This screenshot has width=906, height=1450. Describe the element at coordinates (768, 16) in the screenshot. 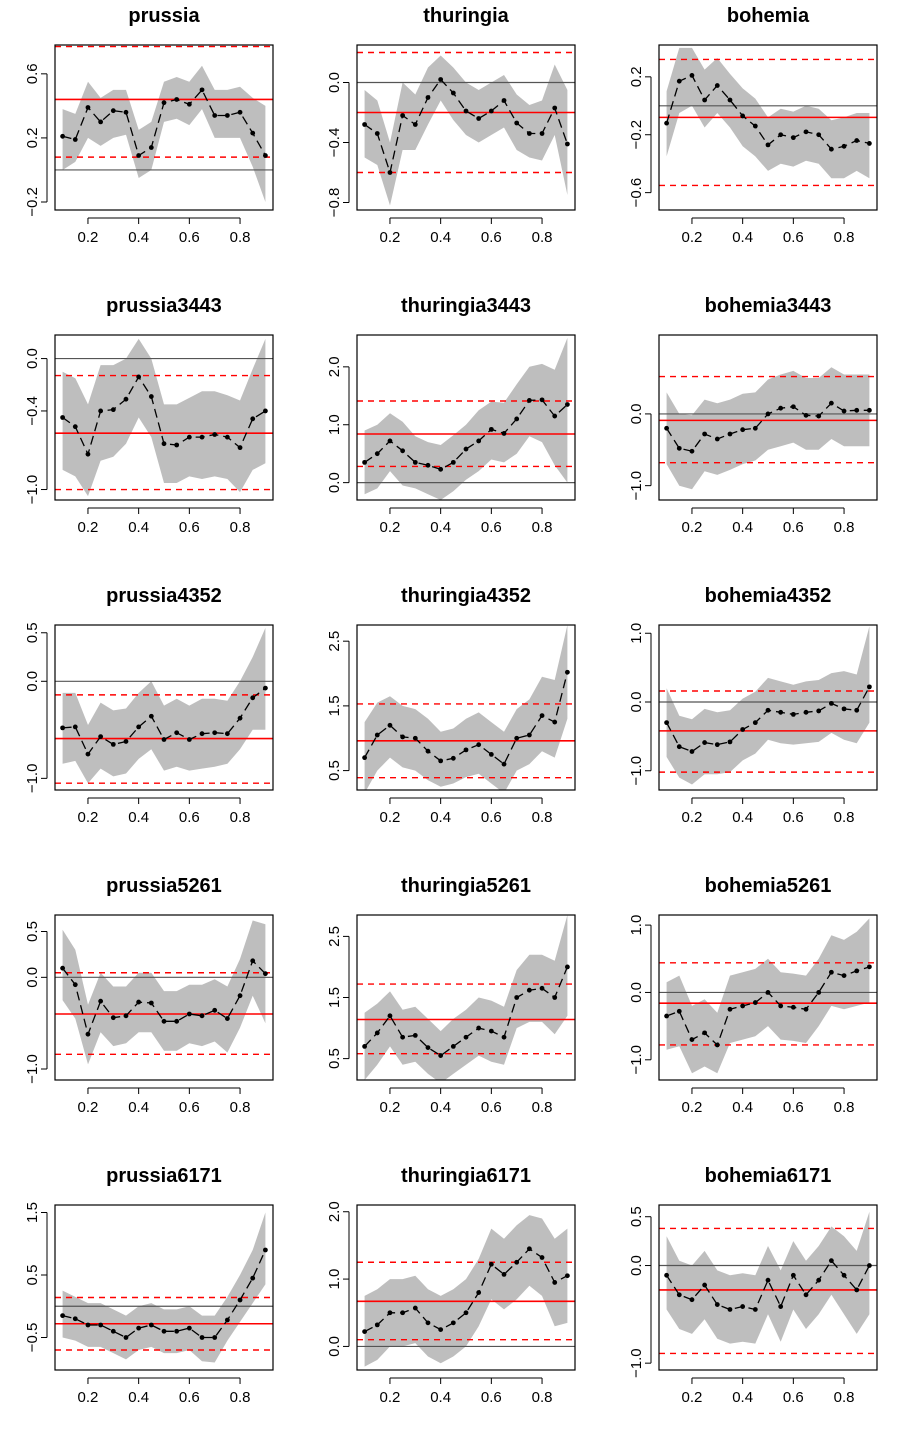

I see `chart-title: bohemia` at that location.